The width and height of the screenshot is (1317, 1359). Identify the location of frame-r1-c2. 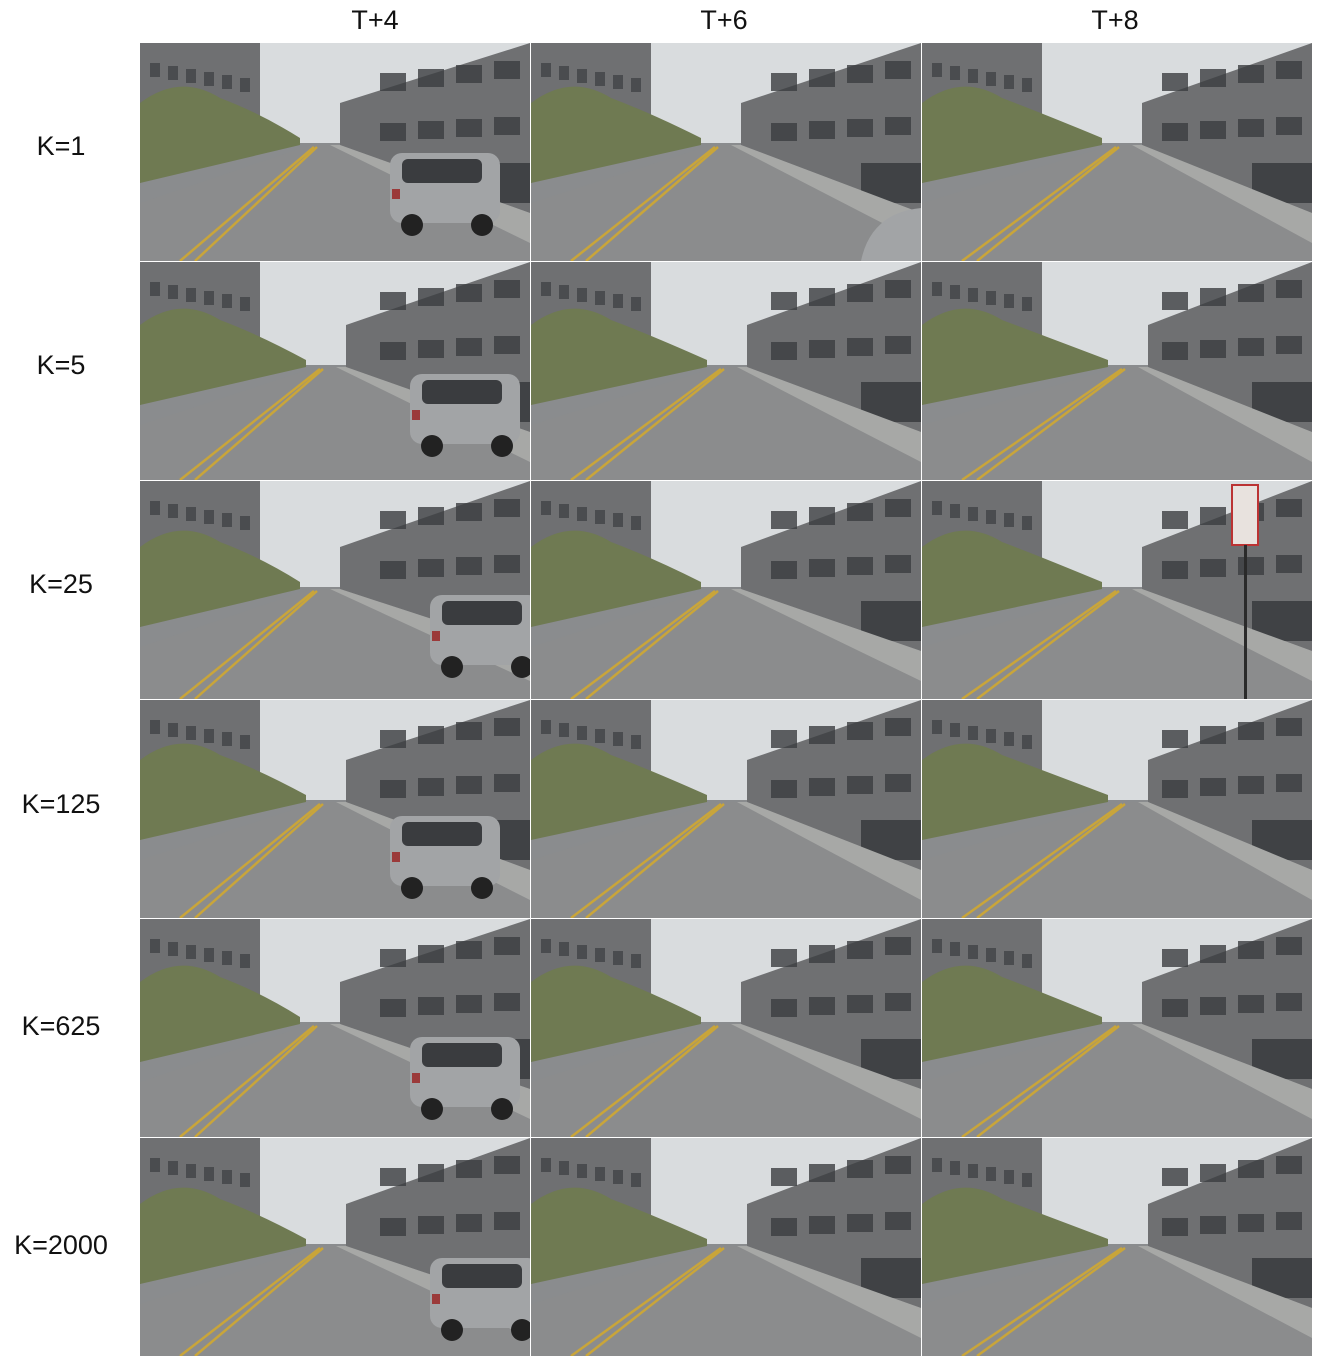
(726, 152).